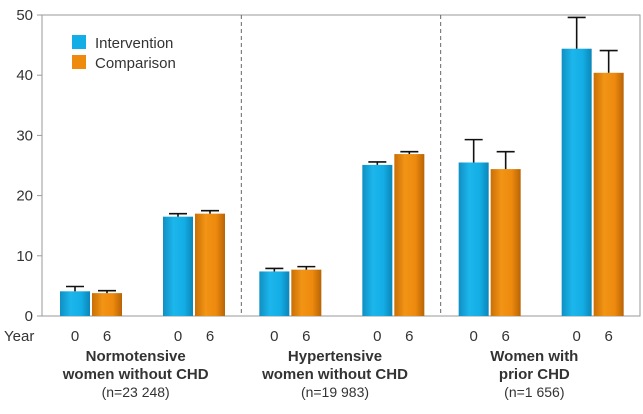 The height and width of the screenshot is (414, 643). I want to click on x-axis-year-ticks: 0 6 0 6 0 6 0 6 0 6 0 6, so click(342, 336).